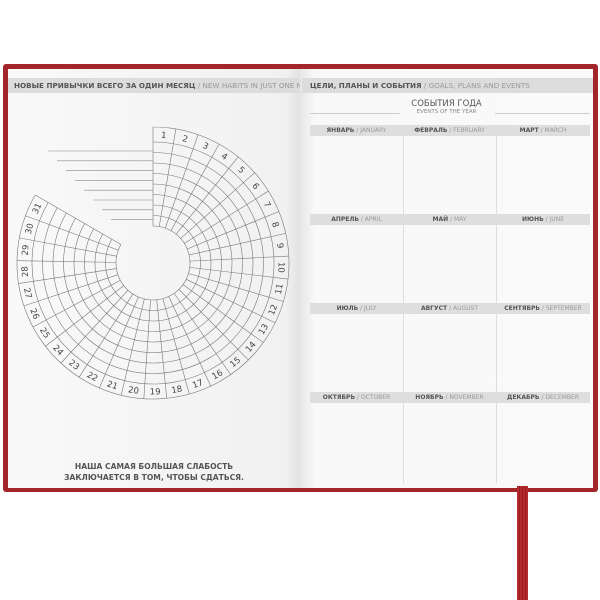 Image resolution: width=600 pixels, height=600 pixels. What do you see at coordinates (458, 219) in the screenshot?
I see `month-en: / MAY` at bounding box center [458, 219].